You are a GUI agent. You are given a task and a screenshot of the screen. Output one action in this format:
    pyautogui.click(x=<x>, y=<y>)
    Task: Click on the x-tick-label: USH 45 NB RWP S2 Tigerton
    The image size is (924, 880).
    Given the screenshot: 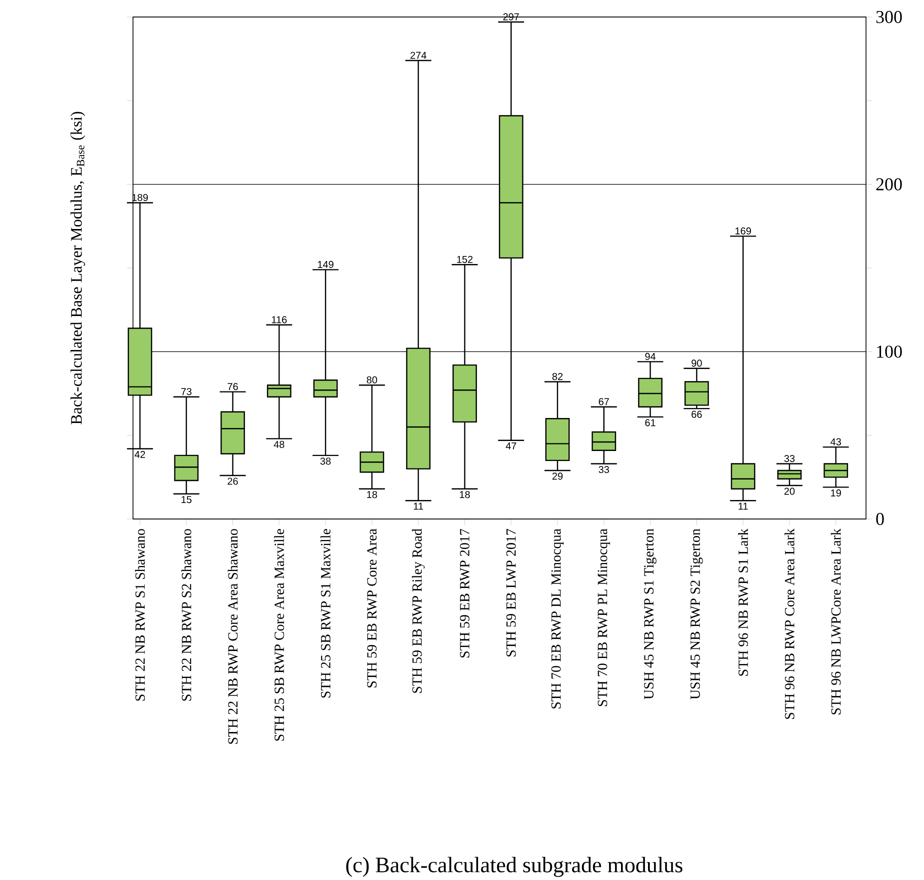 What is the action you would take?
    pyautogui.click(x=696, y=614)
    